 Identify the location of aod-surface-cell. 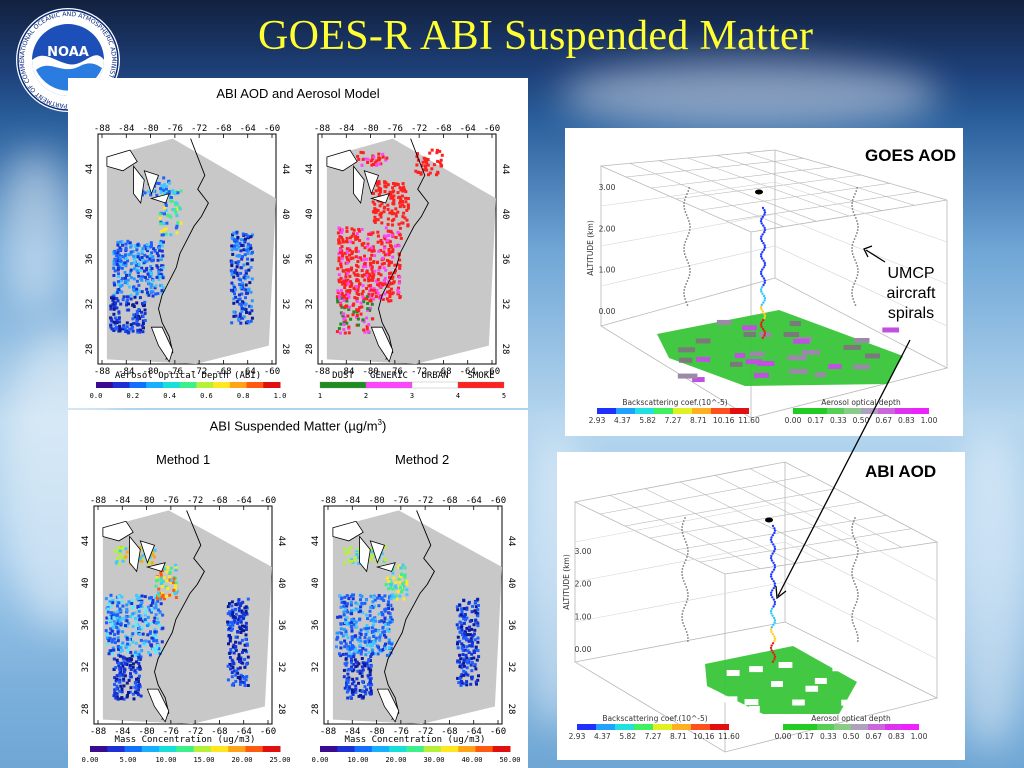
(852, 347).